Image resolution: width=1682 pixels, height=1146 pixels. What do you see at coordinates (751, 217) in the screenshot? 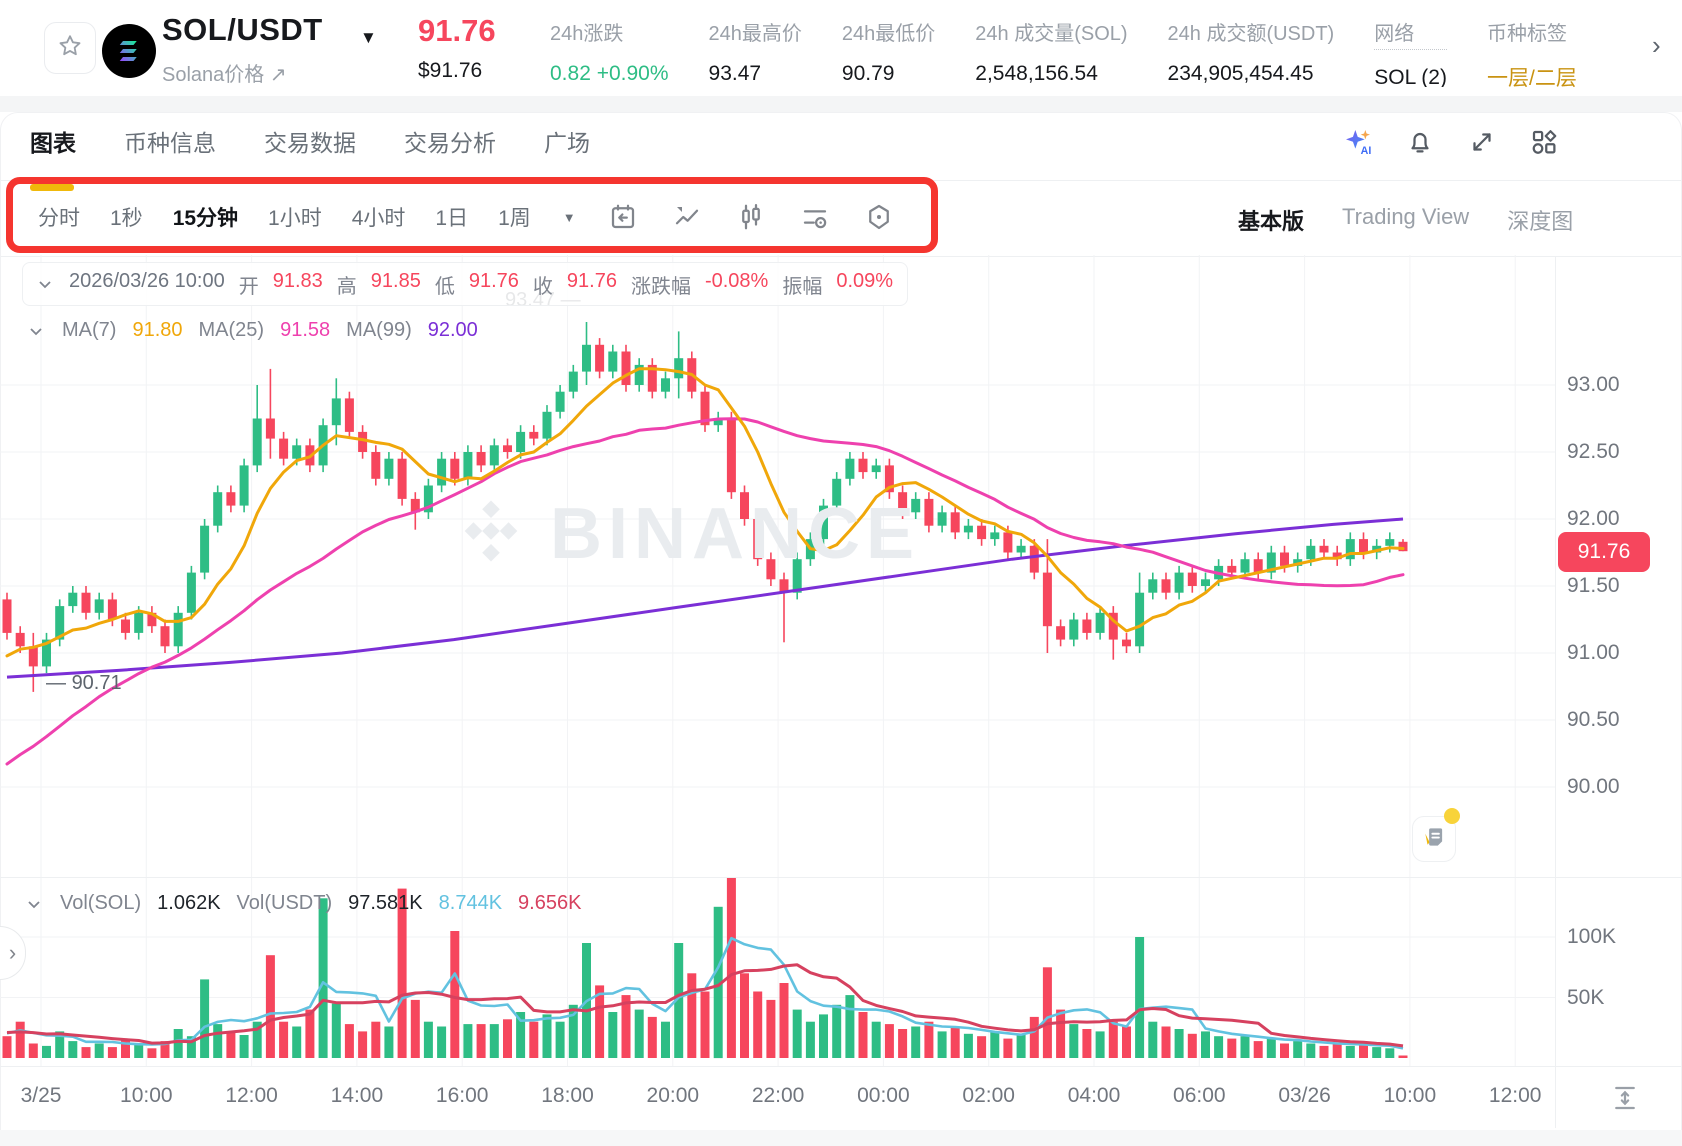
I see `candlestick-icon` at bounding box center [751, 217].